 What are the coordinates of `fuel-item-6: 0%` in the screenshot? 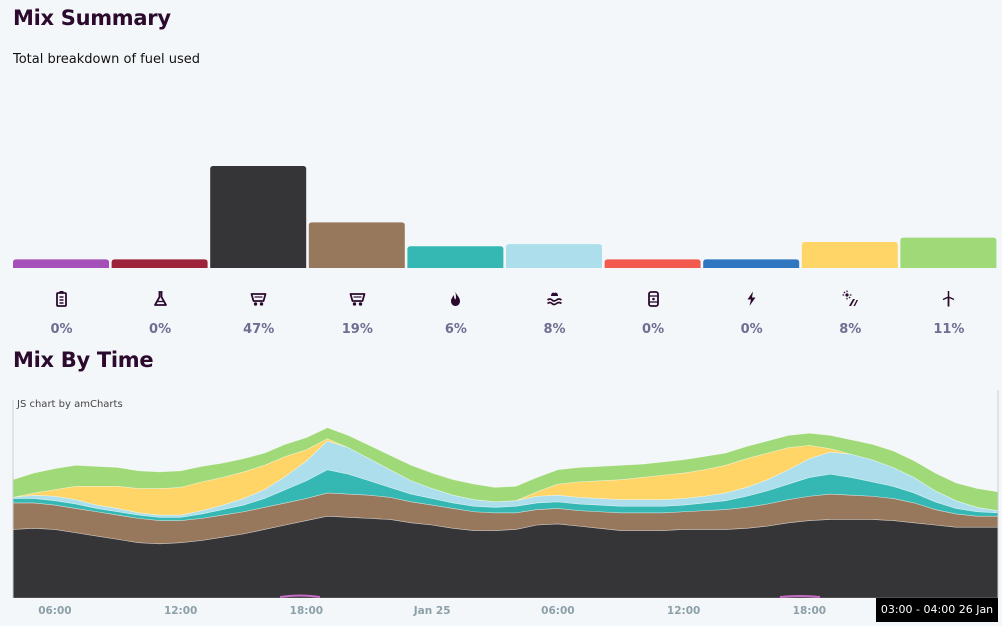 It's located at (653, 313).